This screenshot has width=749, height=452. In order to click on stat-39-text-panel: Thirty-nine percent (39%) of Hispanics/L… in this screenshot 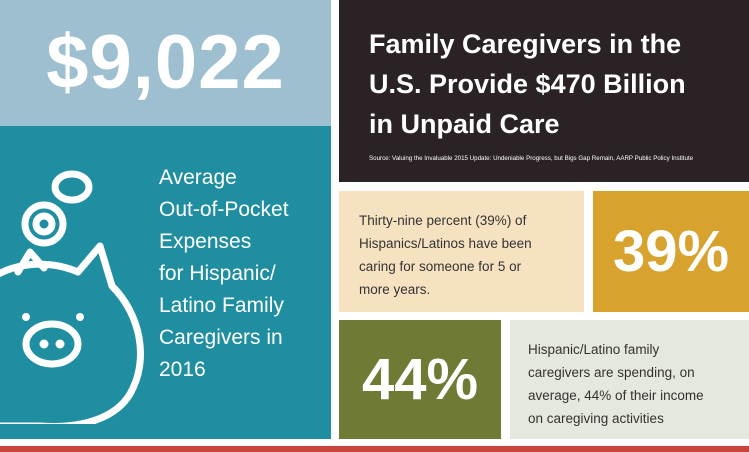, I will do `click(461, 251)`.